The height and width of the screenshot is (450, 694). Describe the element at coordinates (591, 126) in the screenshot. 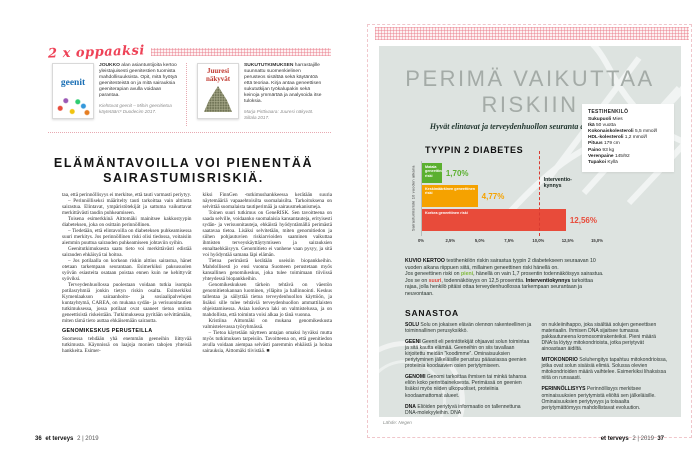

I see `card-key: Ikä` at that location.